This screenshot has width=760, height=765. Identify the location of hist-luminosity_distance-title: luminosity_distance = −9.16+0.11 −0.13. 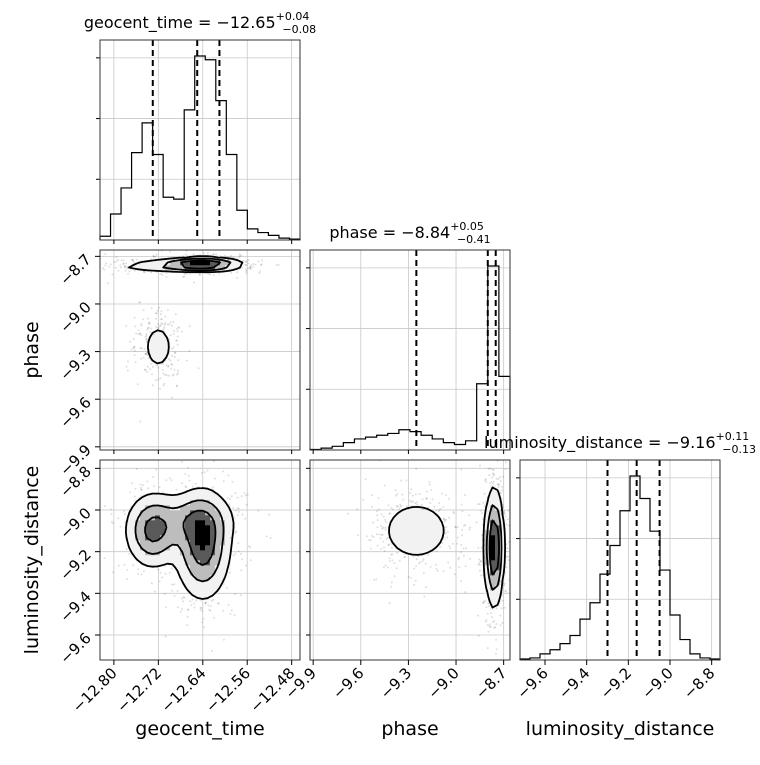
(620, 443).